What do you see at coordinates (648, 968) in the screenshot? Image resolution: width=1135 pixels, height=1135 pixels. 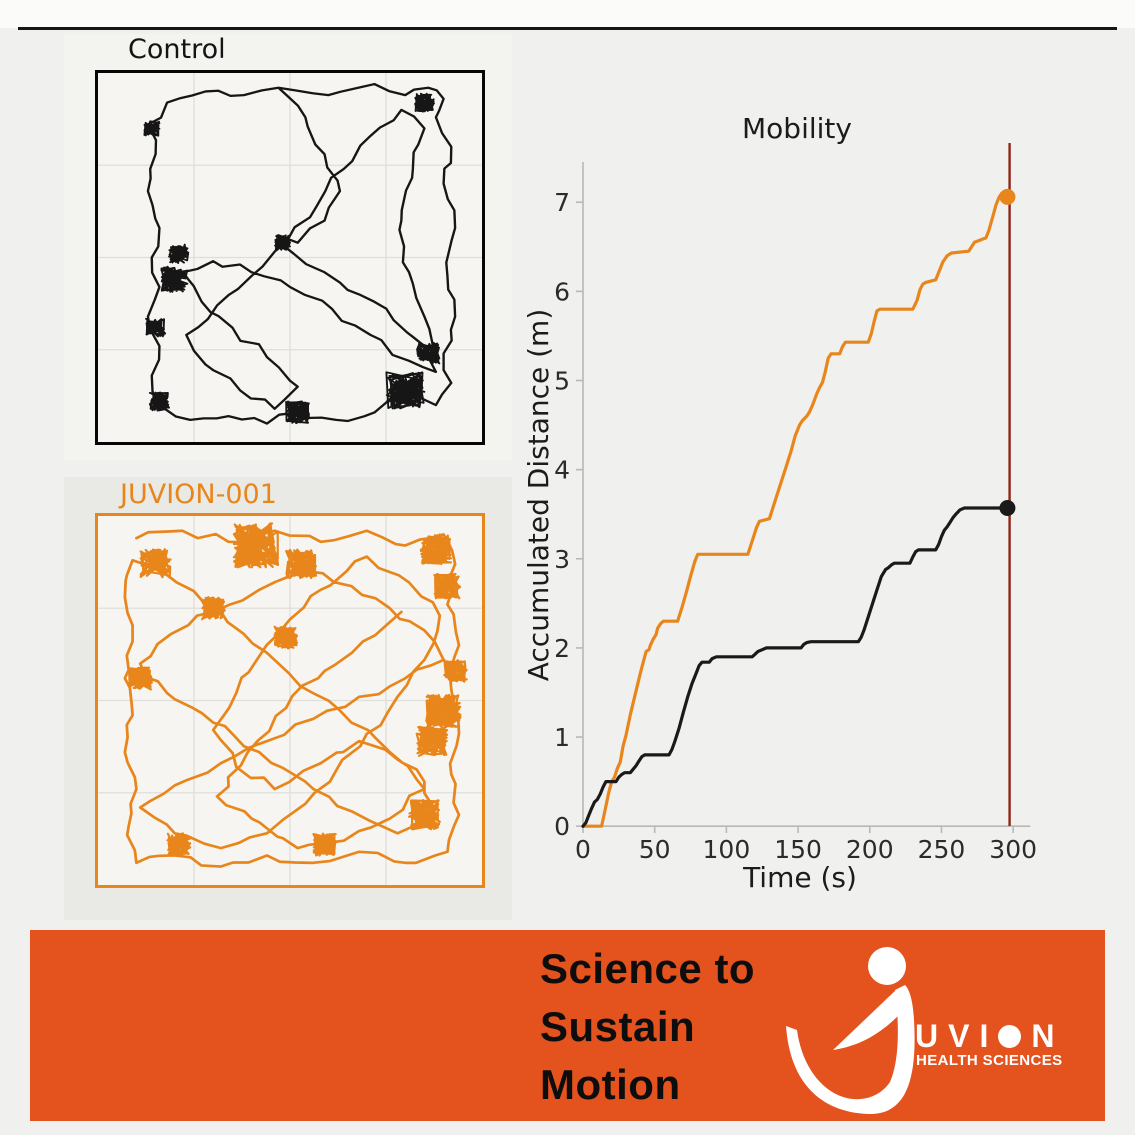 I see `headline-line-1: Science to` at bounding box center [648, 968].